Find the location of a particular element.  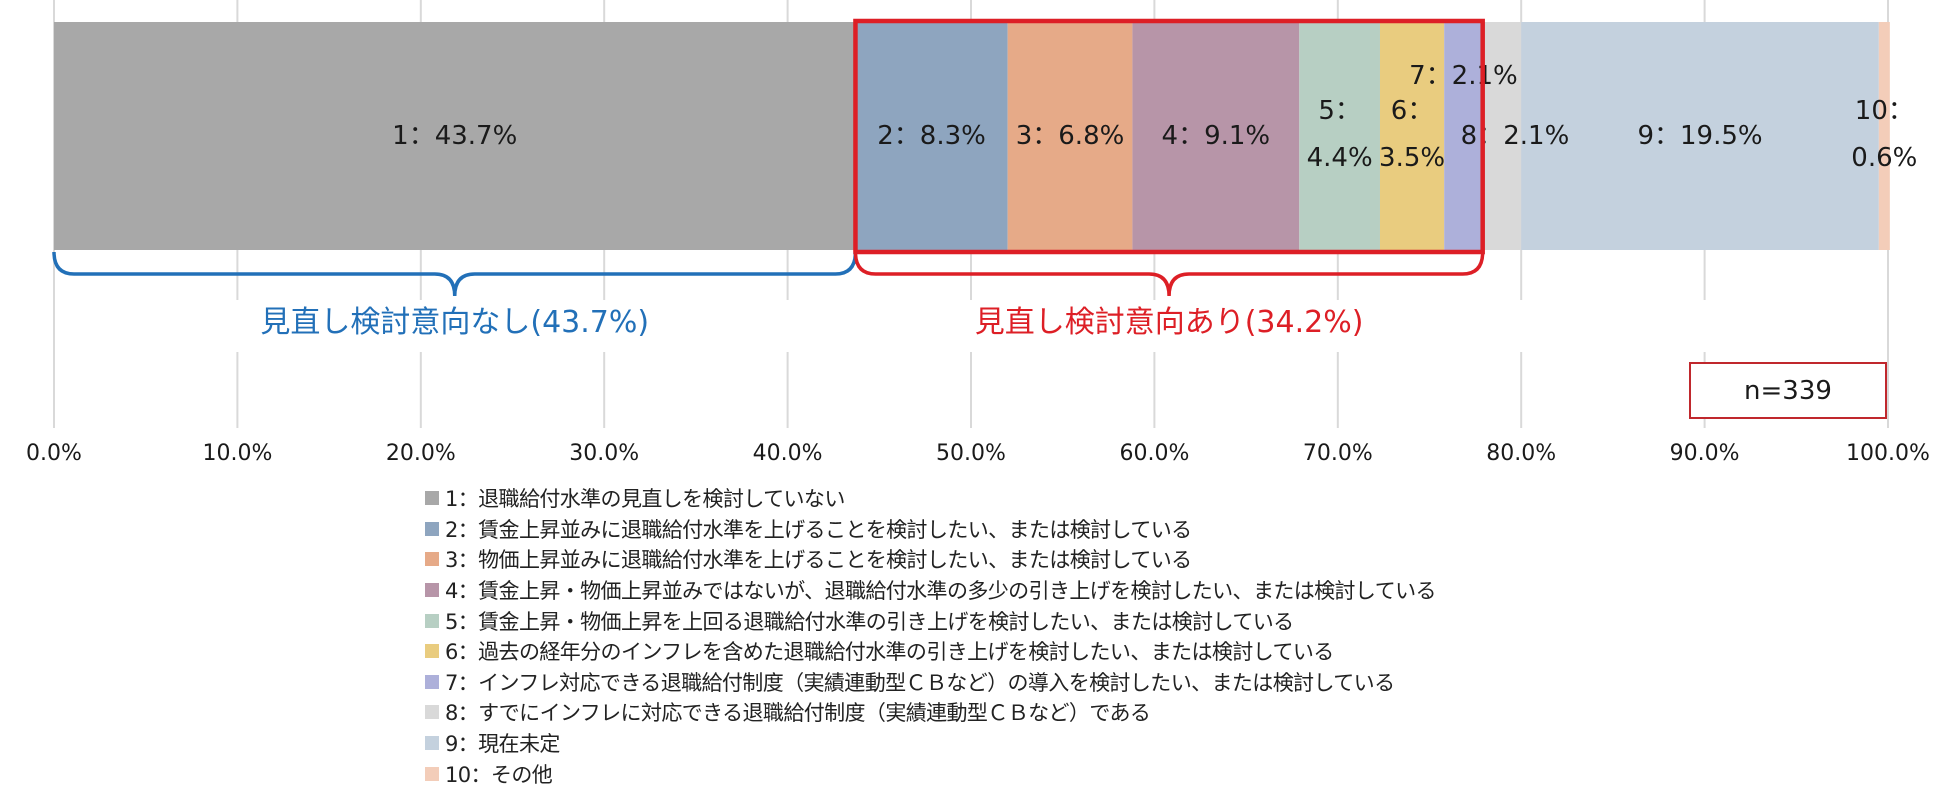

group-label-no-review: 見直し検討意向なし(43.7%) is located at coordinates (454, 322).